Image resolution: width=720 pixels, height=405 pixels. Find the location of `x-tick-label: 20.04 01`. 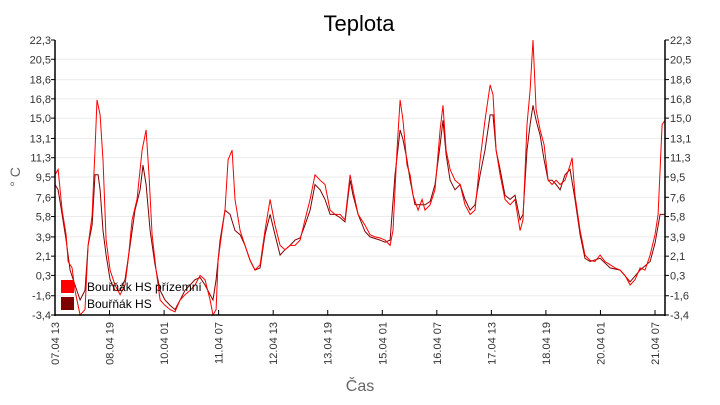

x-tick-label: 20.04 01 is located at coordinates (601, 343).